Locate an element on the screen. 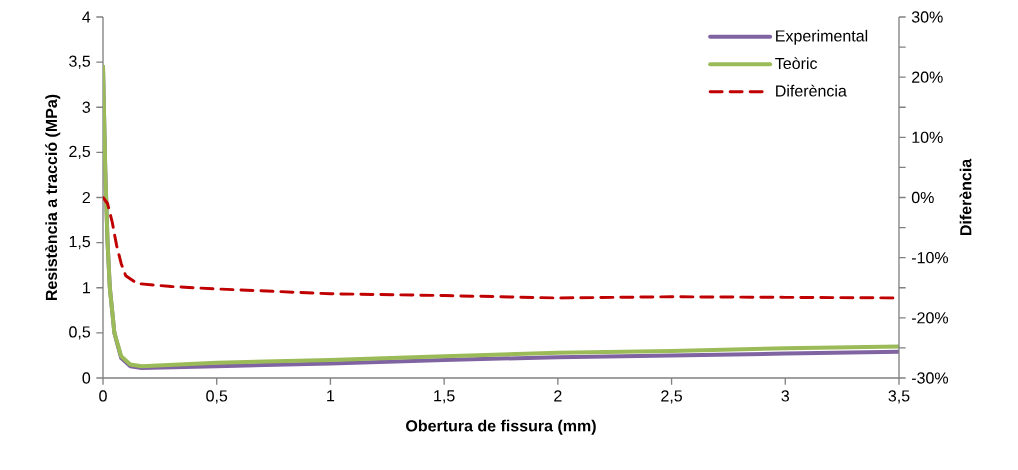 This screenshot has width=1018, height=470. y-tick-label: 2 is located at coordinates (86, 197).